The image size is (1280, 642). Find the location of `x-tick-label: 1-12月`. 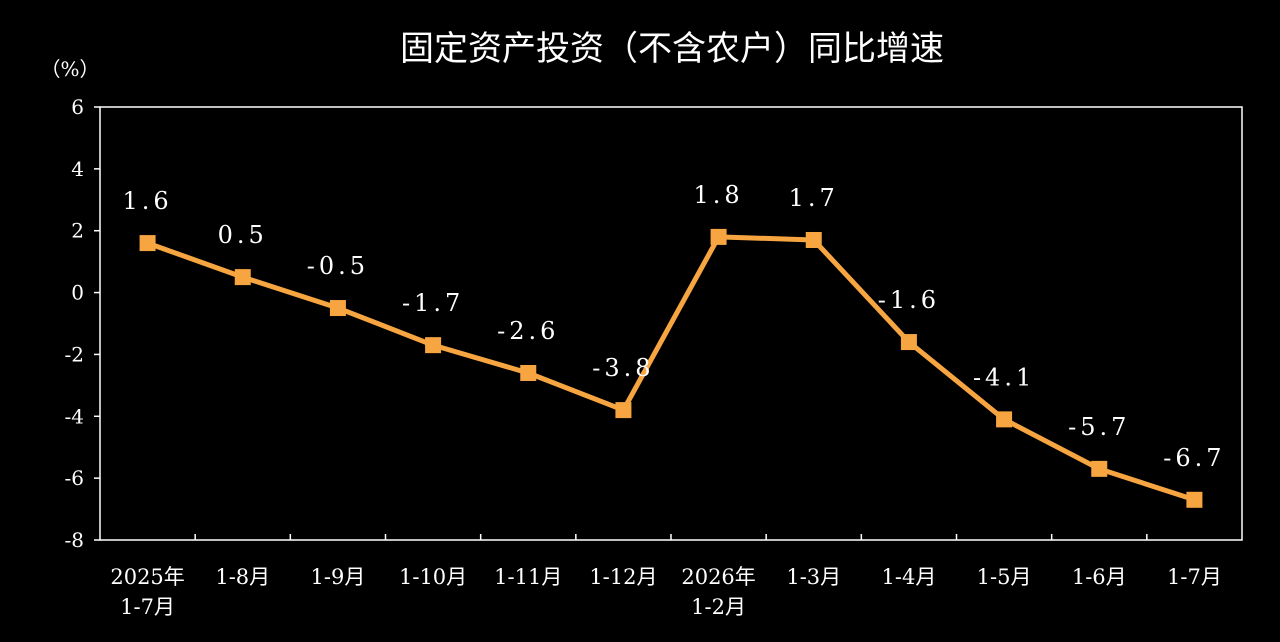

x-tick-label: 1-12月 is located at coordinates (623, 577).